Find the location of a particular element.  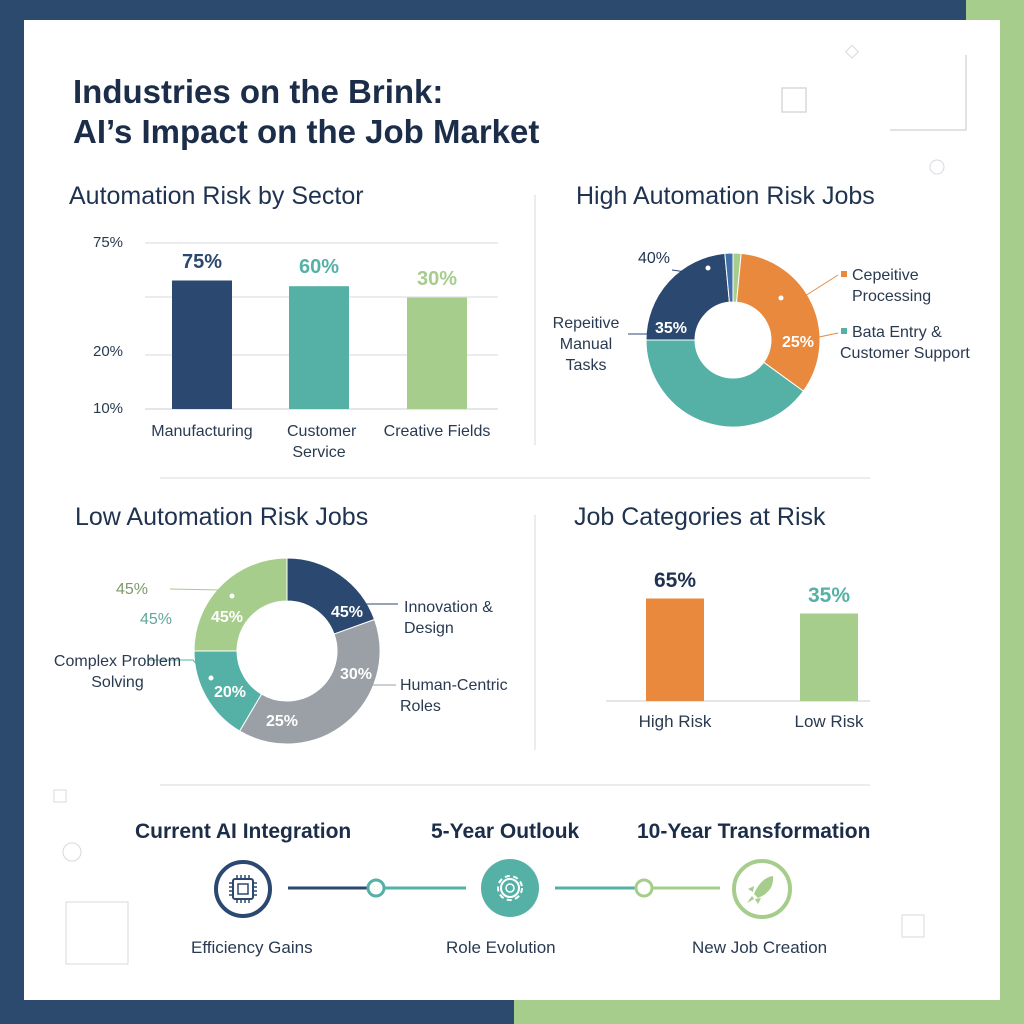

slice-label: 30% is located at coordinates (356, 674).